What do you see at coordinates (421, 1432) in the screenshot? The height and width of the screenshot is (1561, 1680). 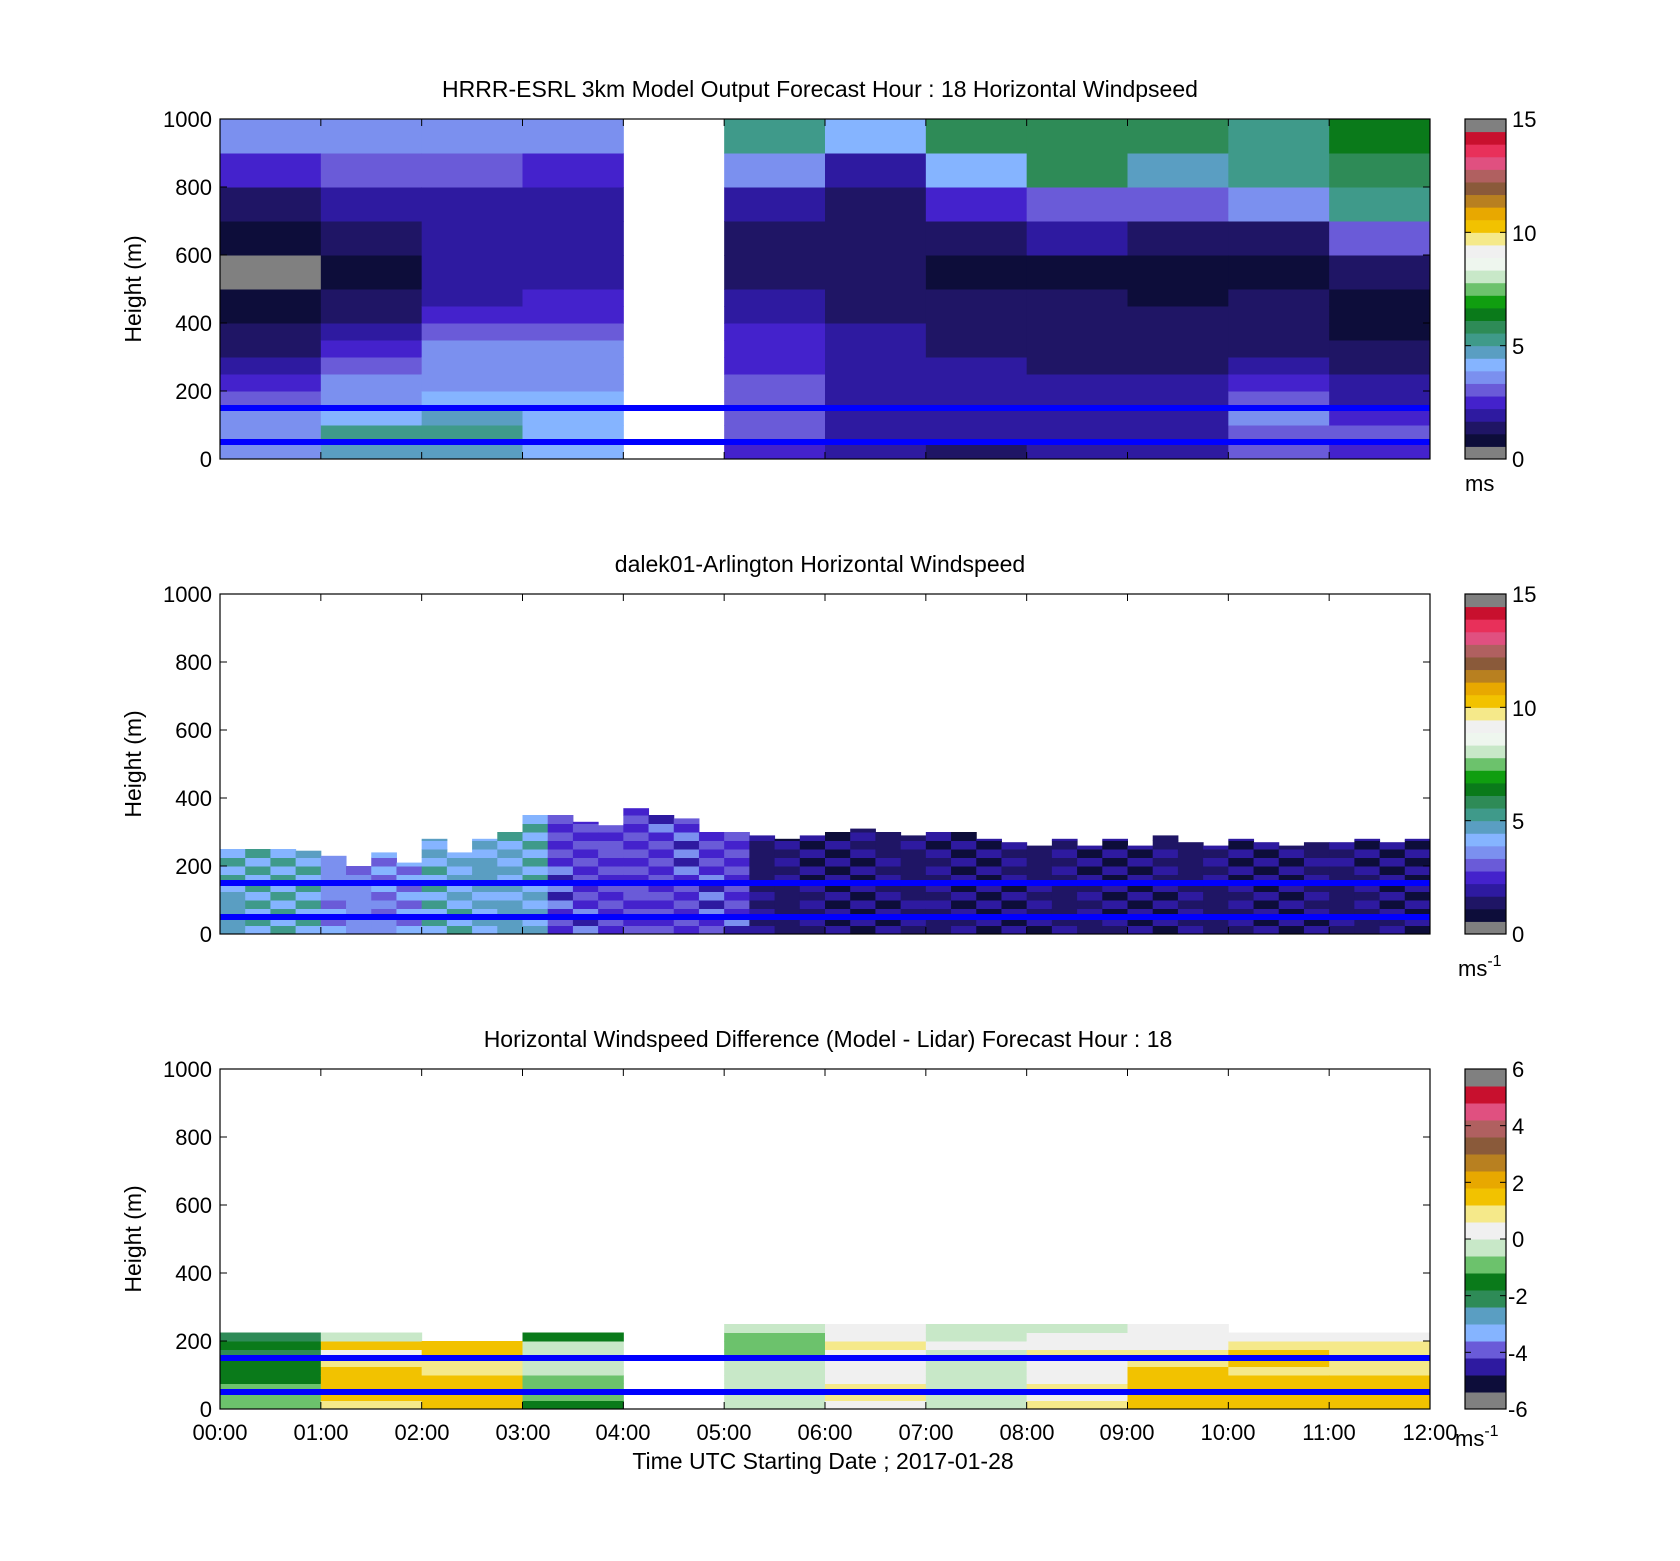 I see `xtick-02-00: 02:00` at bounding box center [421, 1432].